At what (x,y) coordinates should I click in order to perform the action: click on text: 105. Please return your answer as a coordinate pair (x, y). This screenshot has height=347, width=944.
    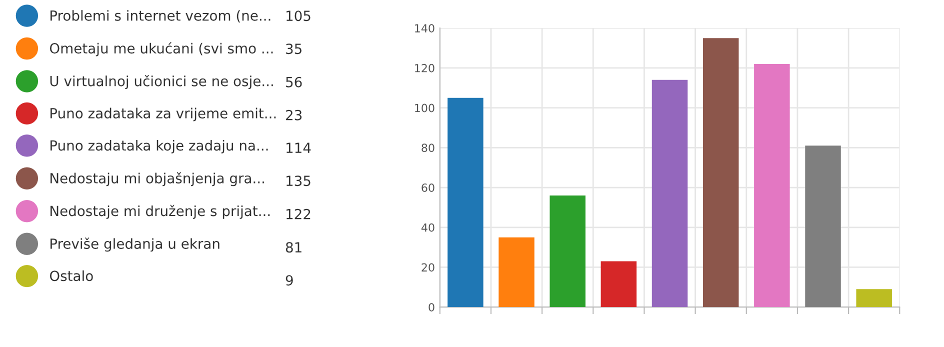
    Looking at the image, I should click on (298, 16).